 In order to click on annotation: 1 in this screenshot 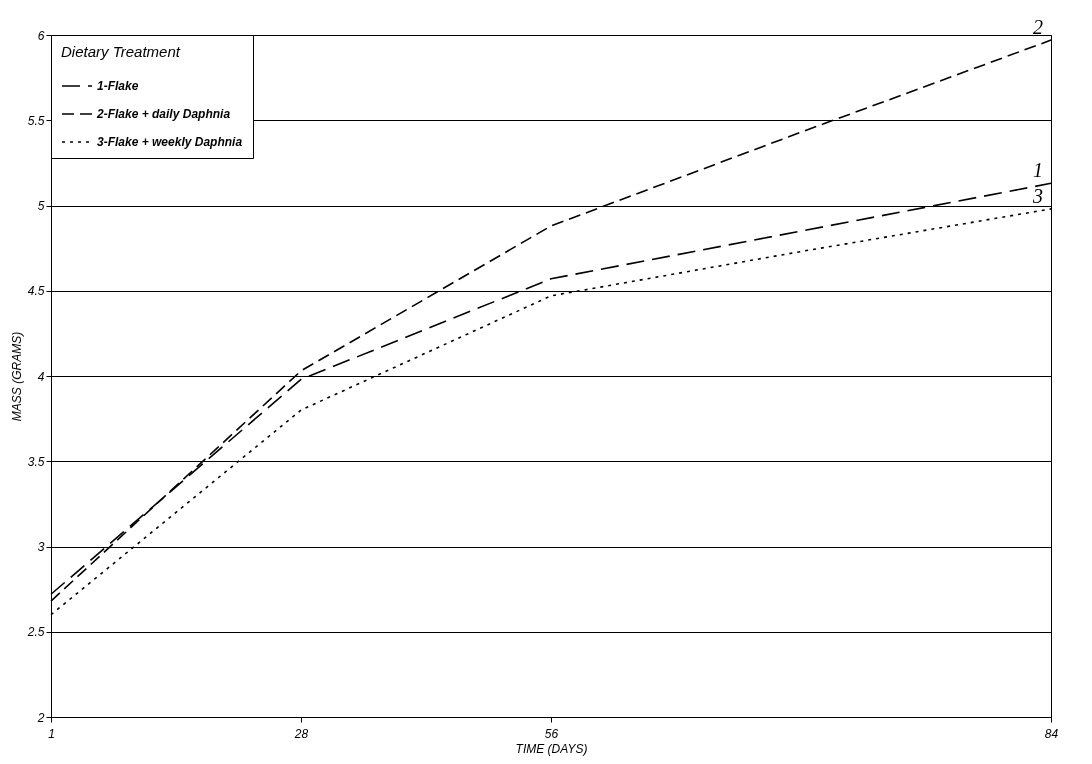, I will do `click(1038, 170)`.